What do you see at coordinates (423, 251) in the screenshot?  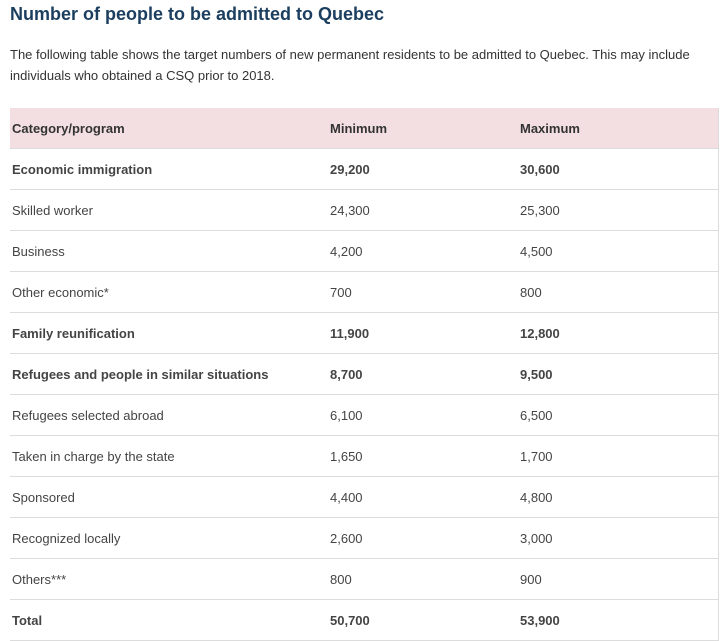 I see `cell-minimum: 4,200` at bounding box center [423, 251].